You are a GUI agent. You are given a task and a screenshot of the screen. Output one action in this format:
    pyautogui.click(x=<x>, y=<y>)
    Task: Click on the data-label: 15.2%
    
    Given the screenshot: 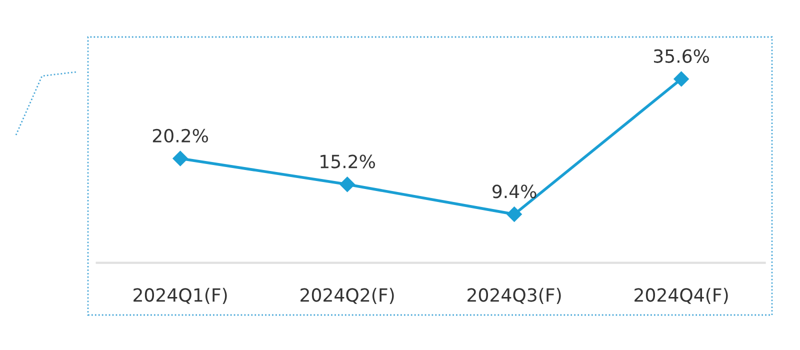 What is the action you would take?
    pyautogui.click(x=347, y=161)
    